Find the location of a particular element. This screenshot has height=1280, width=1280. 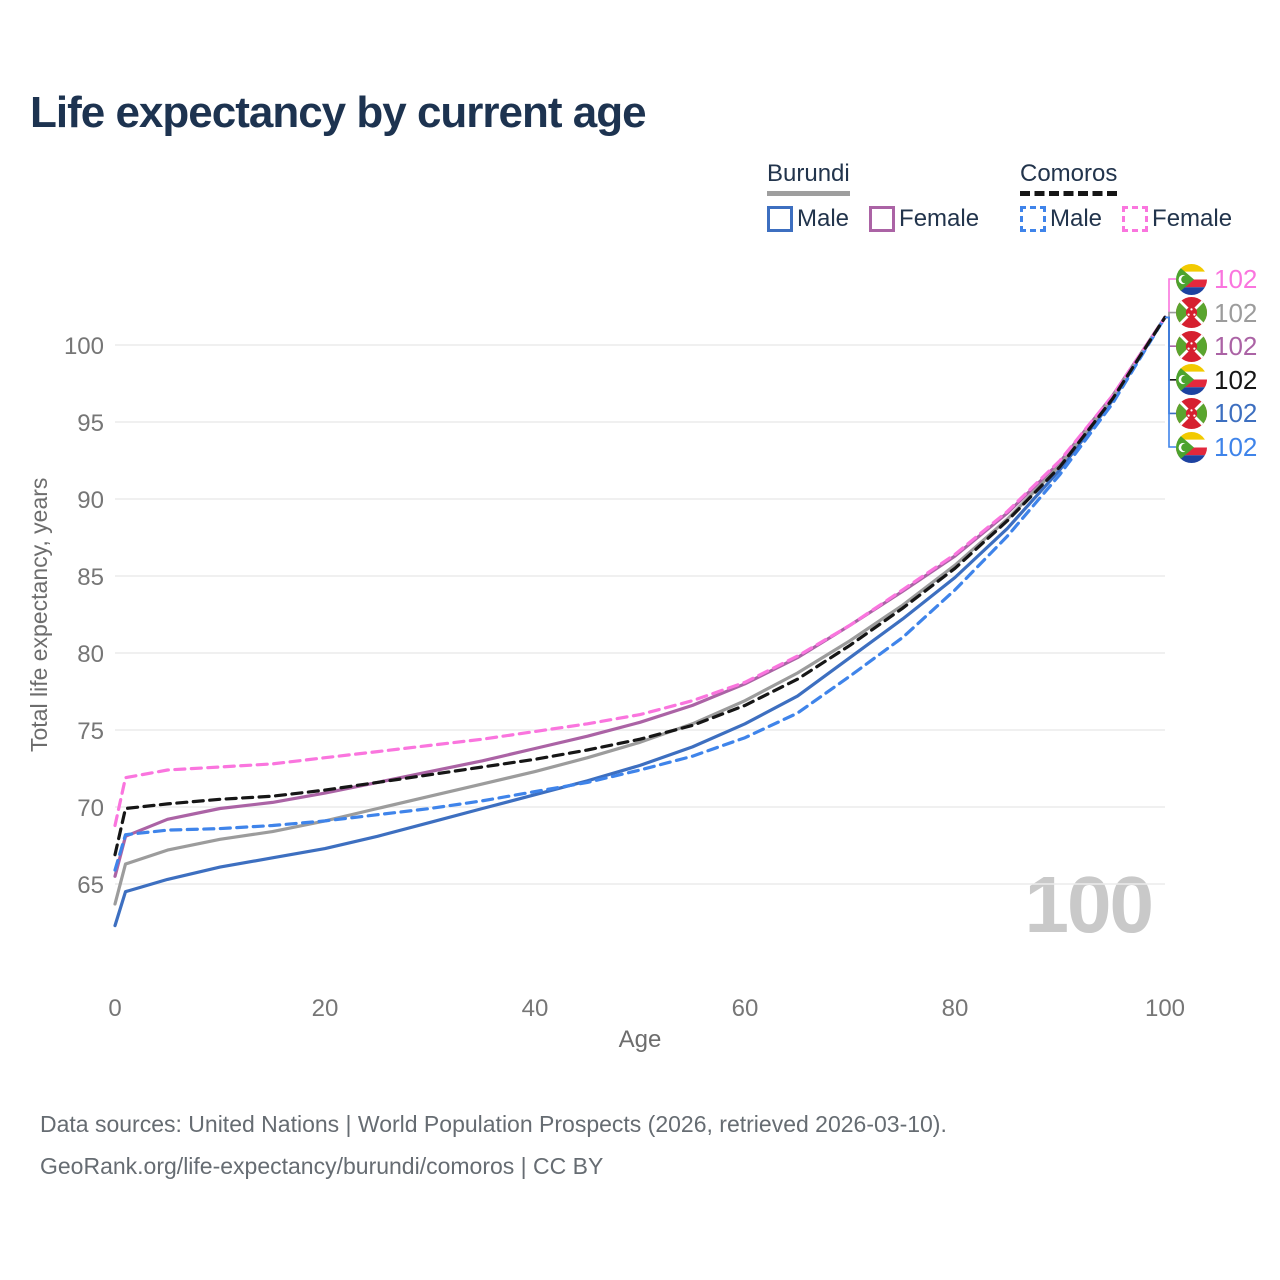

legend-items-burundi: Male Female is located at coordinates (873, 219).